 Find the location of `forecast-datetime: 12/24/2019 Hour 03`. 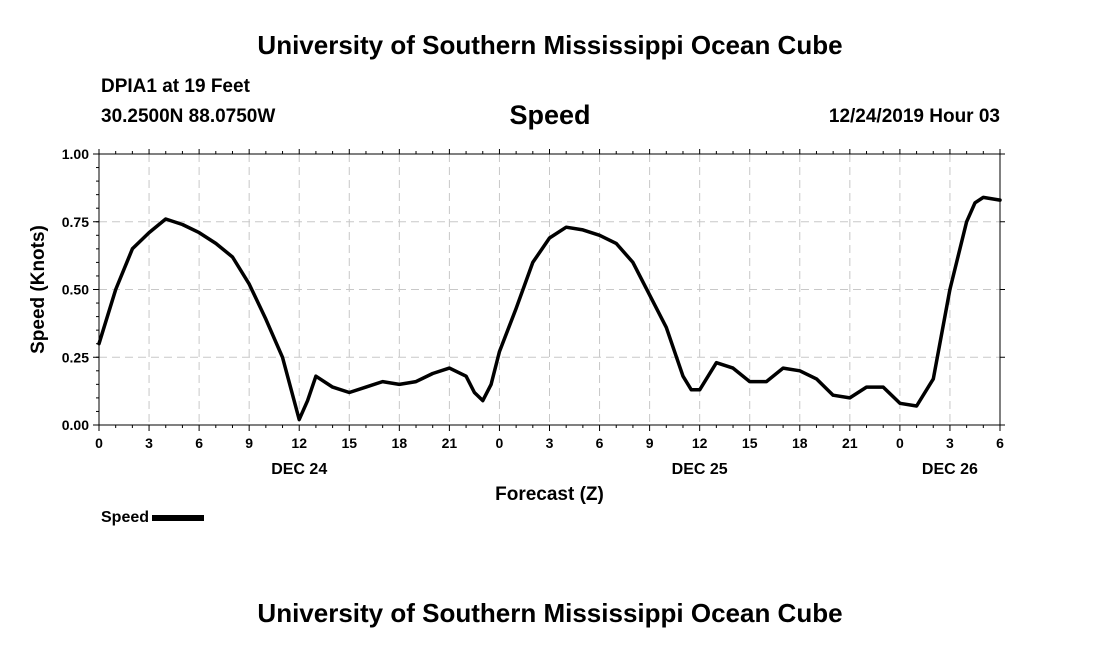

forecast-datetime: 12/24/2019 Hour 03 is located at coordinates (914, 116).